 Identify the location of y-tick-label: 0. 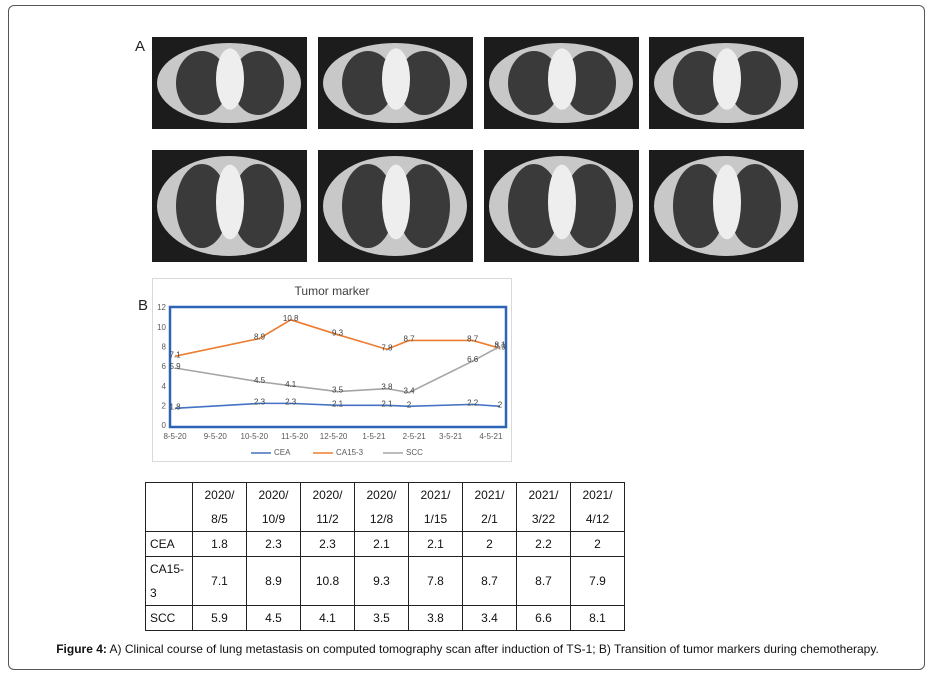
(164, 425).